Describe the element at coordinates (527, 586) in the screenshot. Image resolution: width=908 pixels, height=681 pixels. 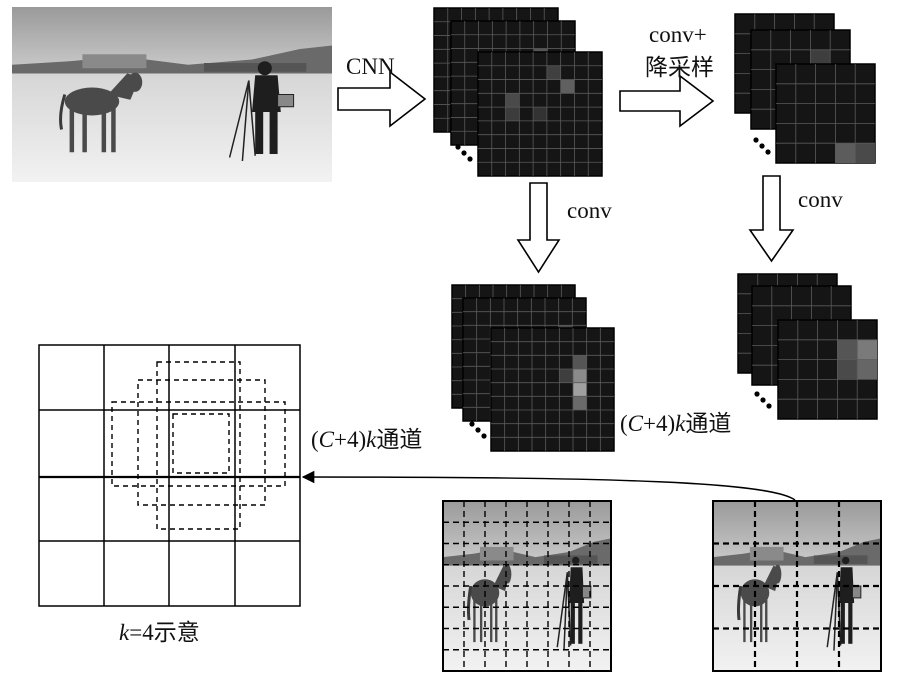
I see `grid-photo-fine` at that location.